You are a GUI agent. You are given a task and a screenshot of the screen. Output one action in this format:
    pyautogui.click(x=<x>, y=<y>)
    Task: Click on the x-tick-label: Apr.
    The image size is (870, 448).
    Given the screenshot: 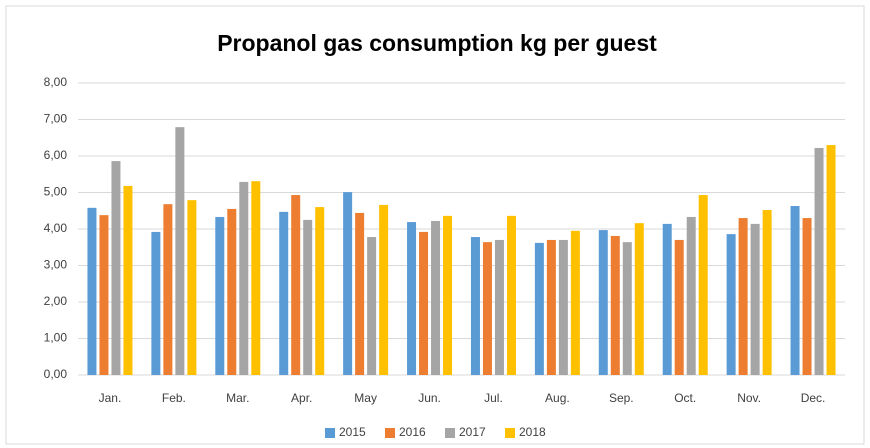 What is the action you would take?
    pyautogui.click(x=301, y=398)
    